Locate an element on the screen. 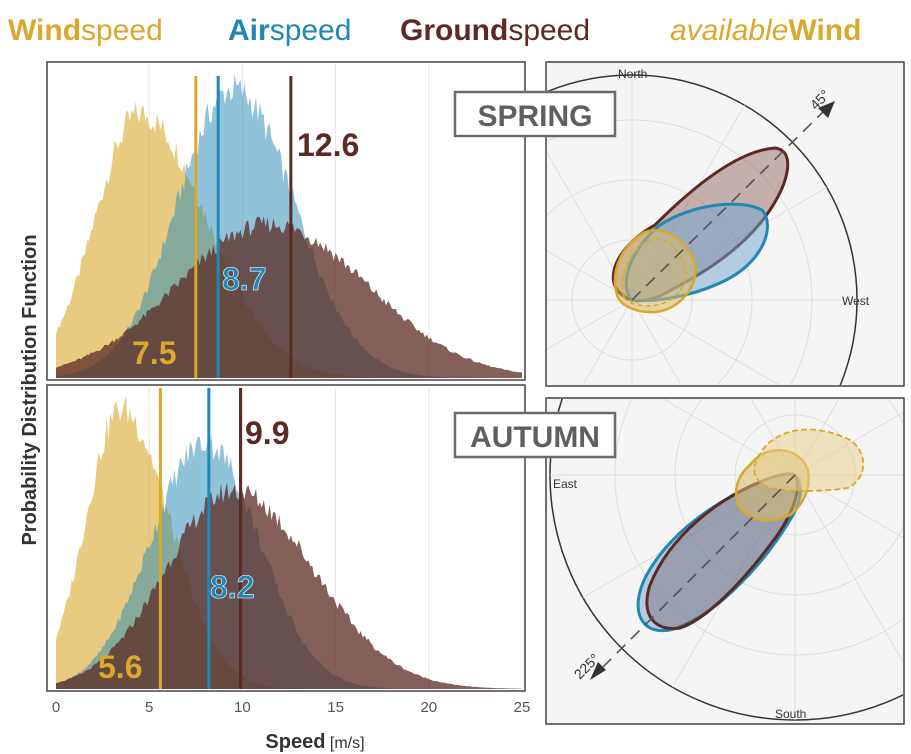  x-axis-label-bold: Speed is located at coordinates (295, 742).